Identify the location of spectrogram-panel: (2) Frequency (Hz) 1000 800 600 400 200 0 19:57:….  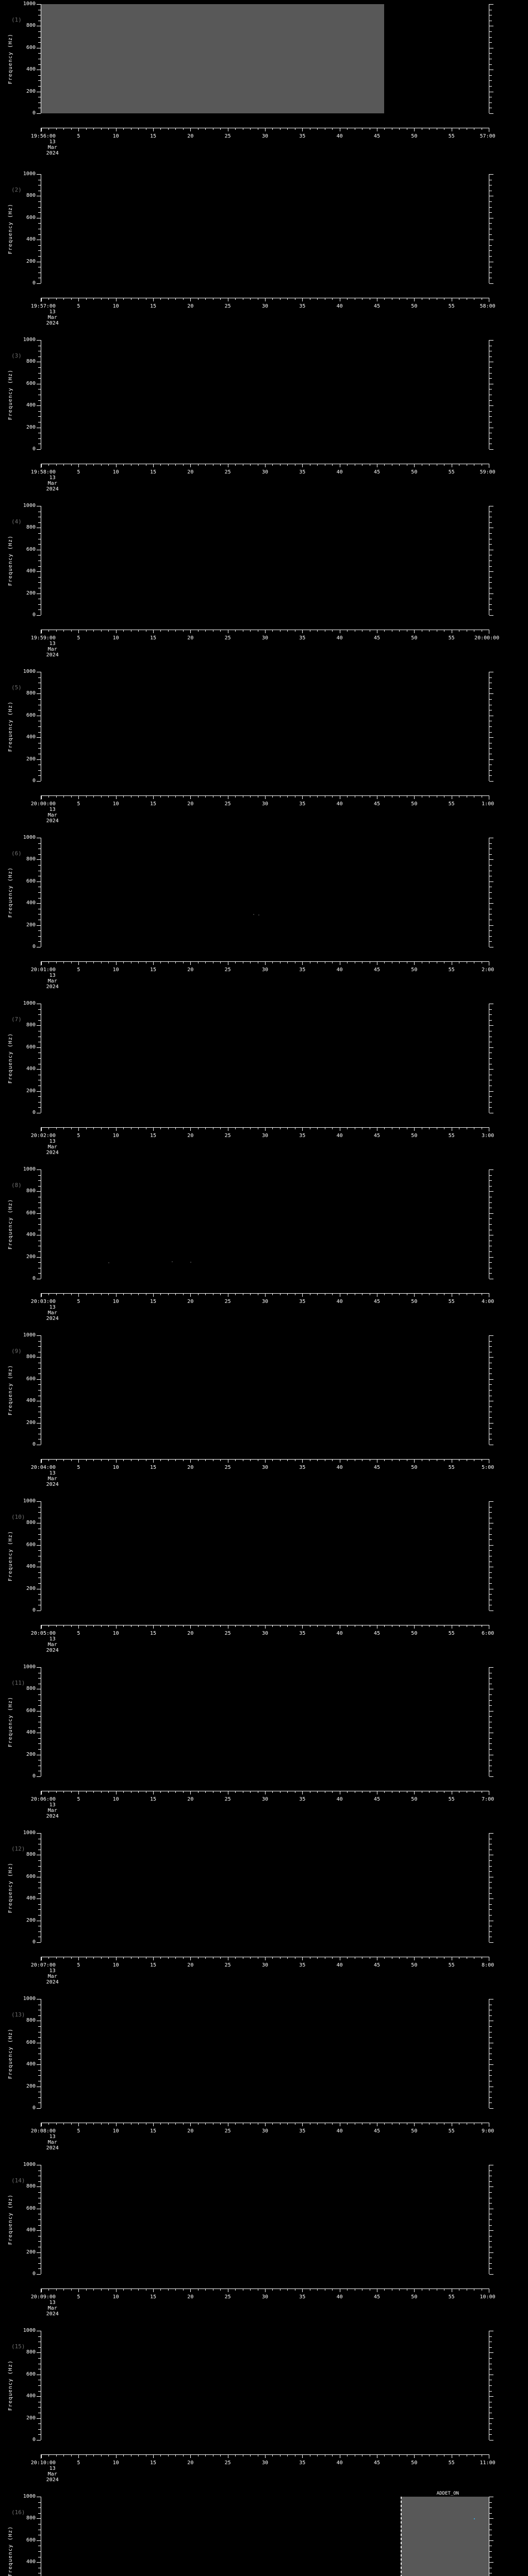
(264, 253).